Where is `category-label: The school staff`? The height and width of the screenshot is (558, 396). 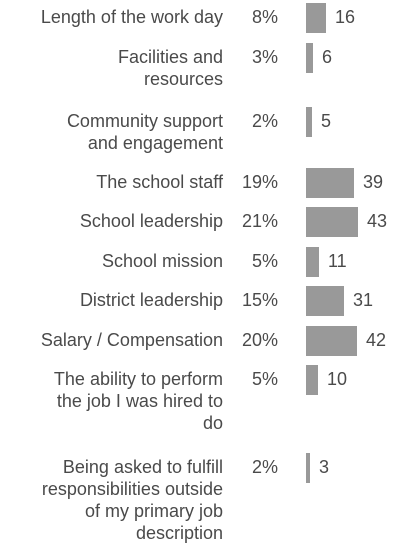
category-label: The school staff is located at coordinates (159, 182).